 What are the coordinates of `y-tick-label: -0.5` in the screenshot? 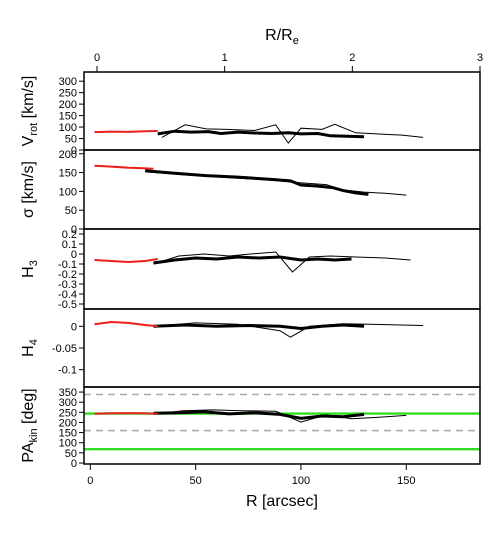 It's located at (67, 305).